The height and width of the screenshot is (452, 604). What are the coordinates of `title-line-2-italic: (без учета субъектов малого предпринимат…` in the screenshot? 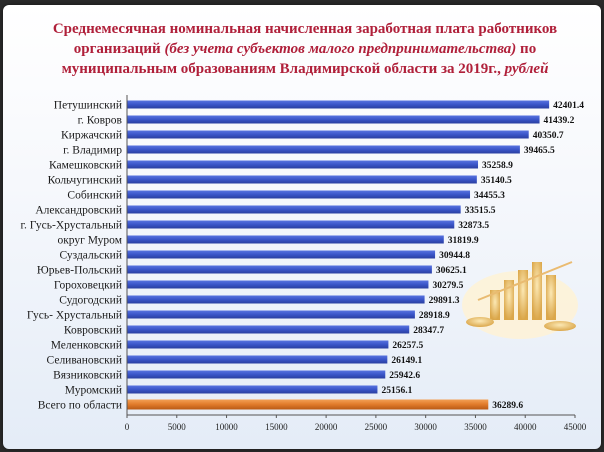 It's located at (340, 49).